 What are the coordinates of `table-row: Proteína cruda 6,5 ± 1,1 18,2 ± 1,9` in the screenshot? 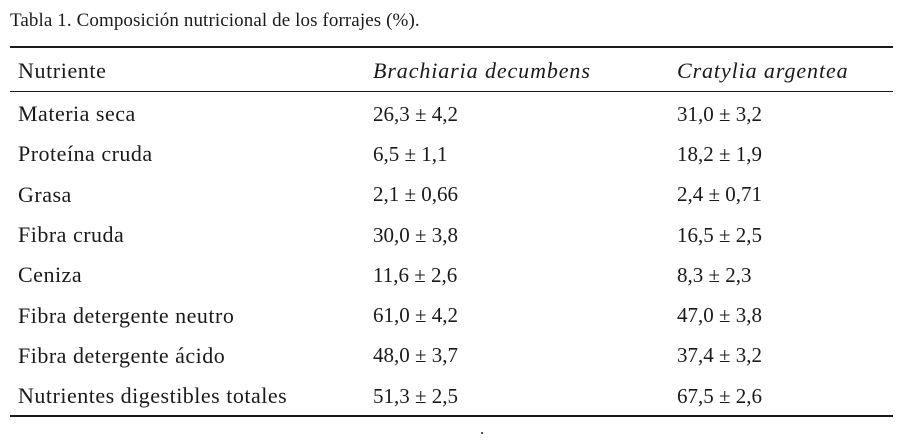 It's located at (451, 154).